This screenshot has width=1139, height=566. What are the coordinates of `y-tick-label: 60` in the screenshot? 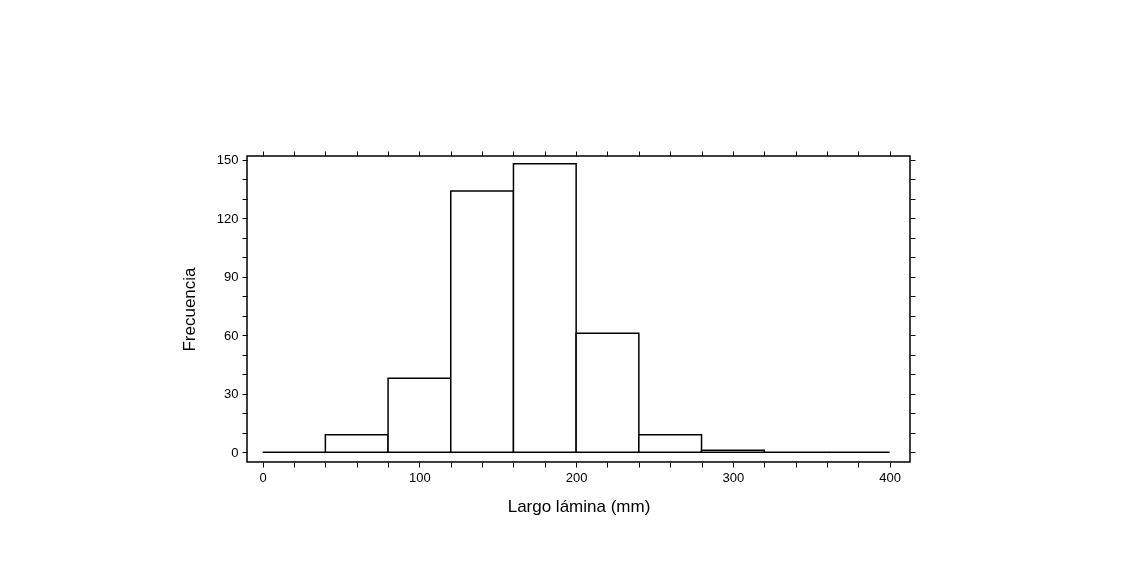 It's located at (231, 335).